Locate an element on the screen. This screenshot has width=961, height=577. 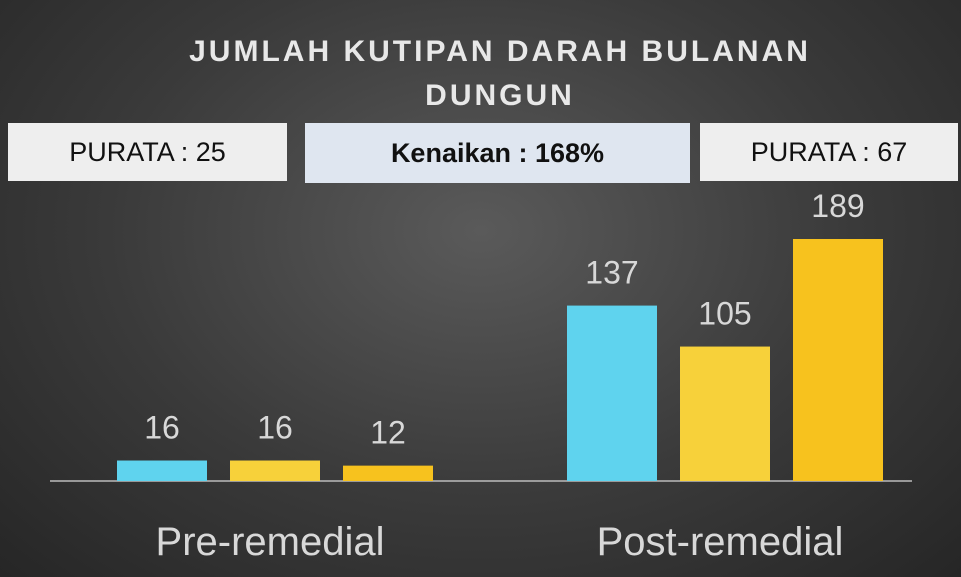
value-label: 137 is located at coordinates (611, 273).